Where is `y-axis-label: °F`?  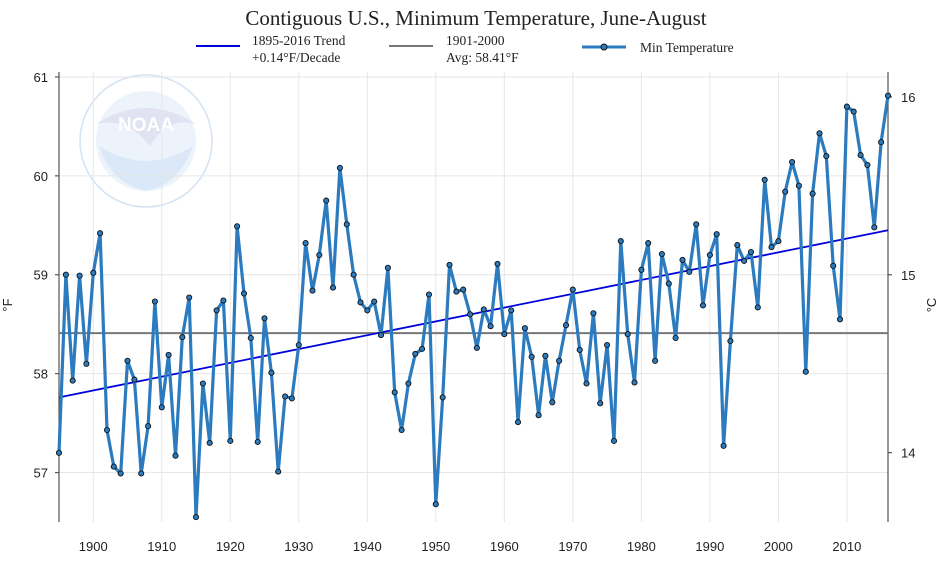 y-axis-label: °F is located at coordinates (7, 304).